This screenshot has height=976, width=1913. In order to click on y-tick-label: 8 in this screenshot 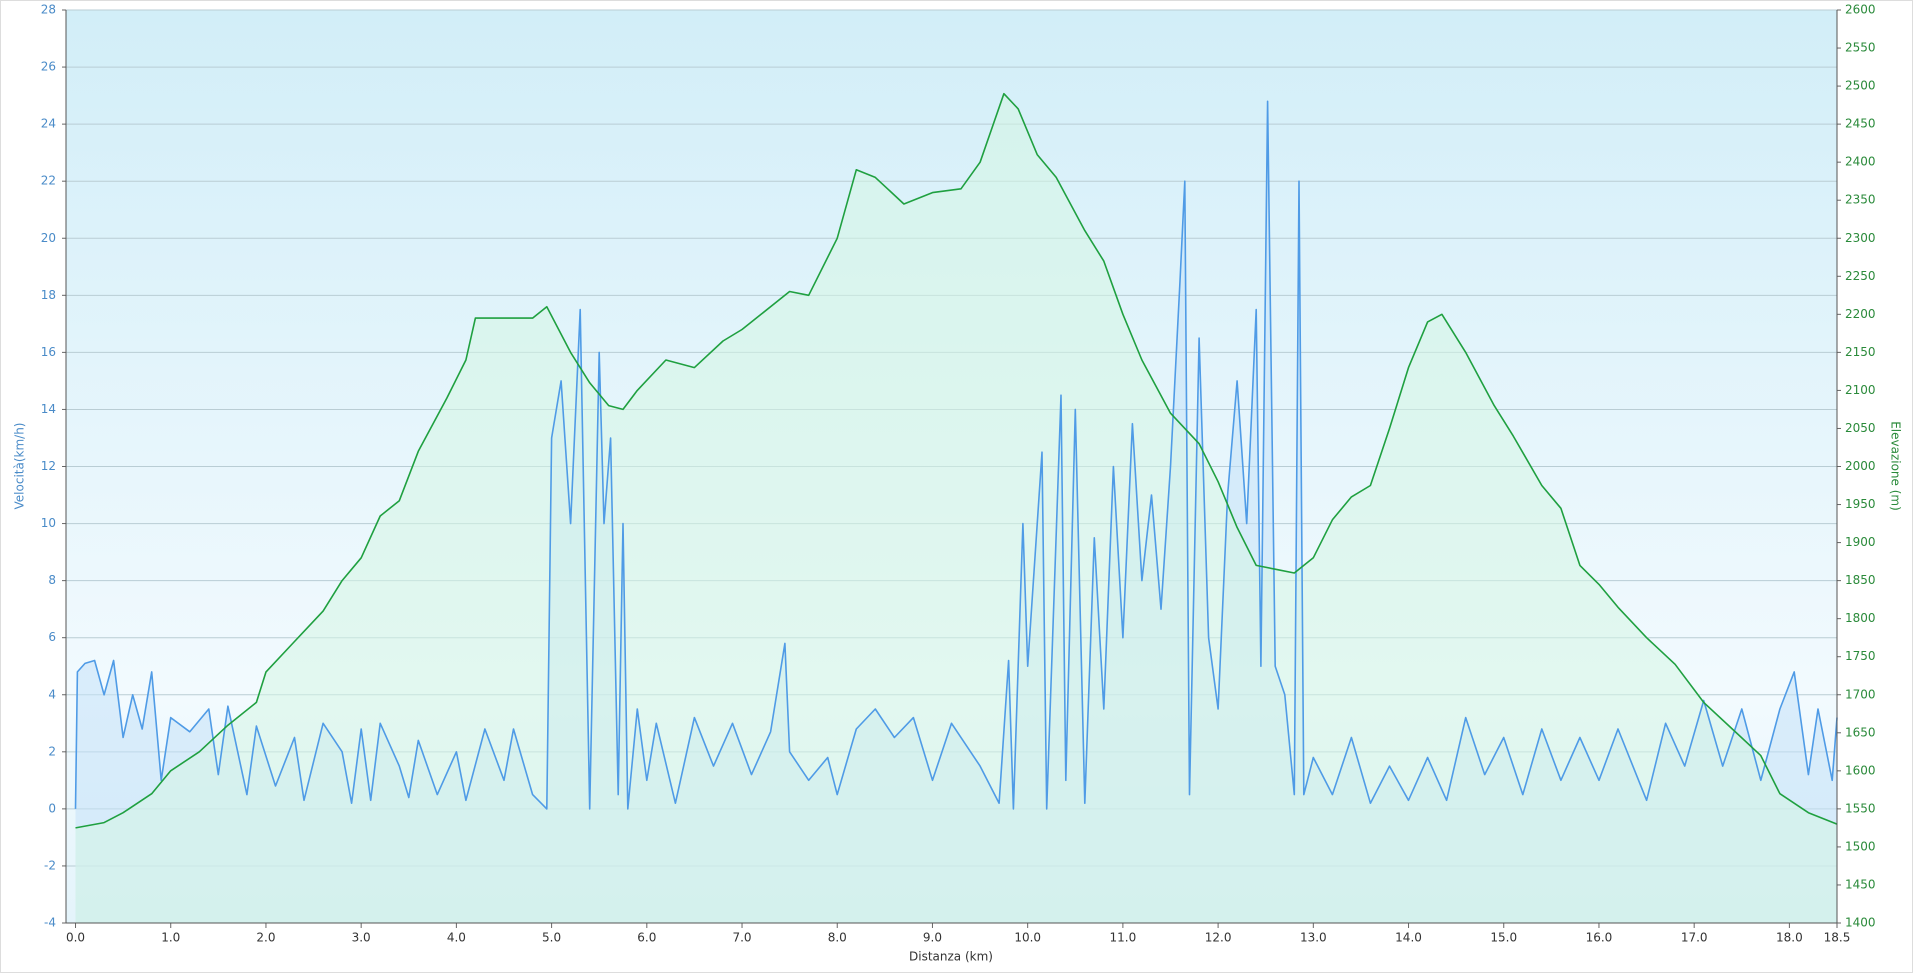, I will do `click(52, 580)`.